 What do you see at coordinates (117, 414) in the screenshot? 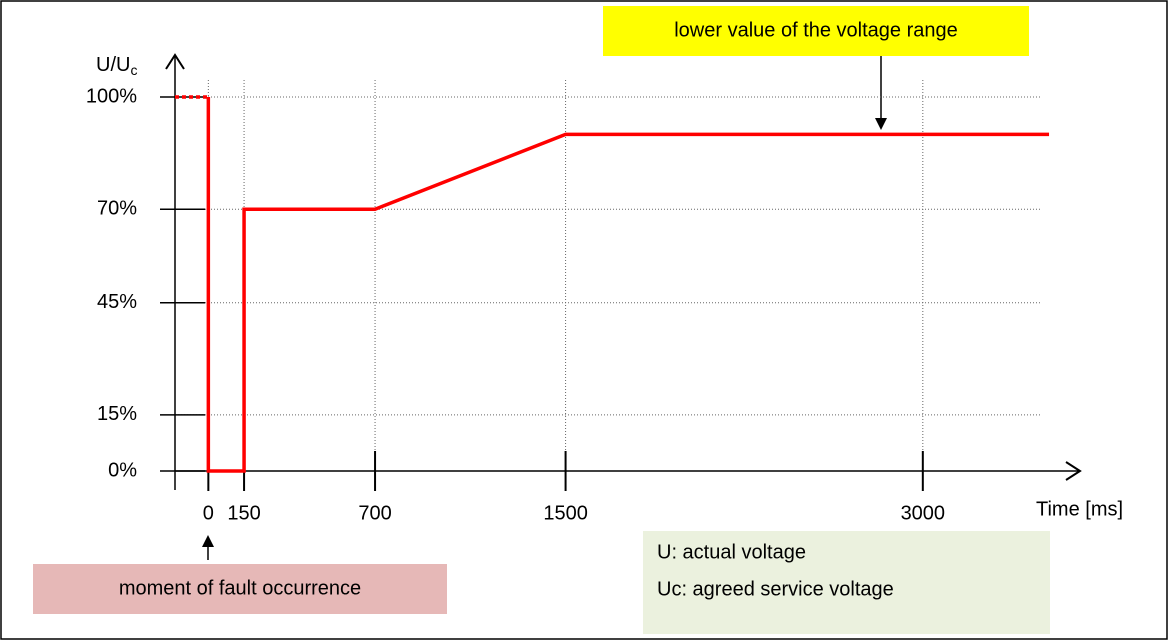
I see `y-tick-label: 15%` at bounding box center [117, 414].